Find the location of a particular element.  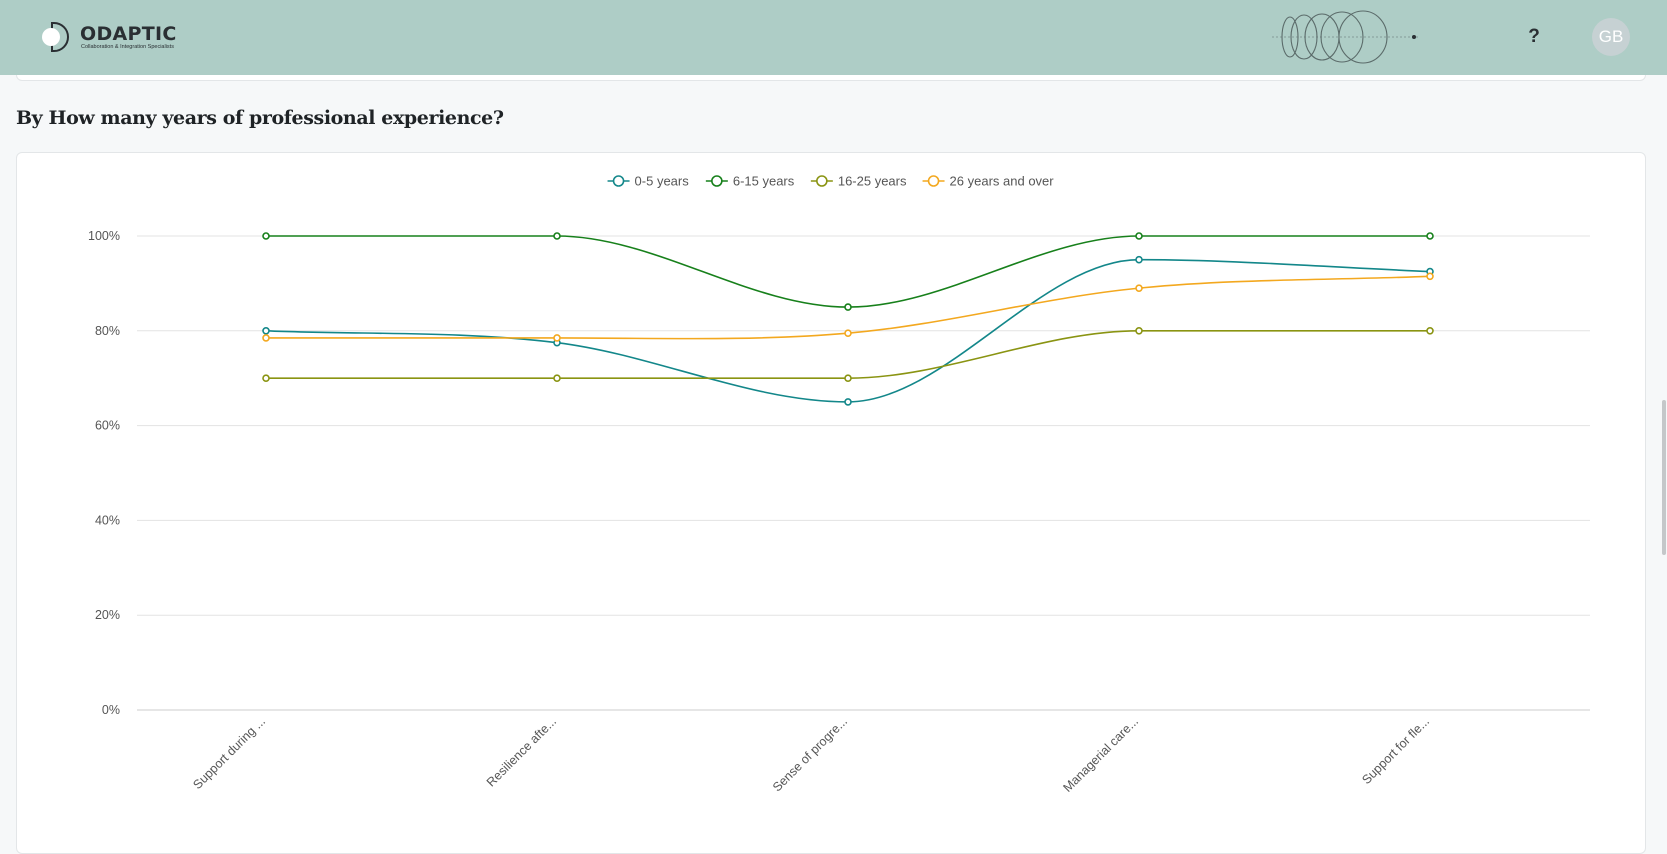

y-tick-label: 40% is located at coordinates (107, 520).